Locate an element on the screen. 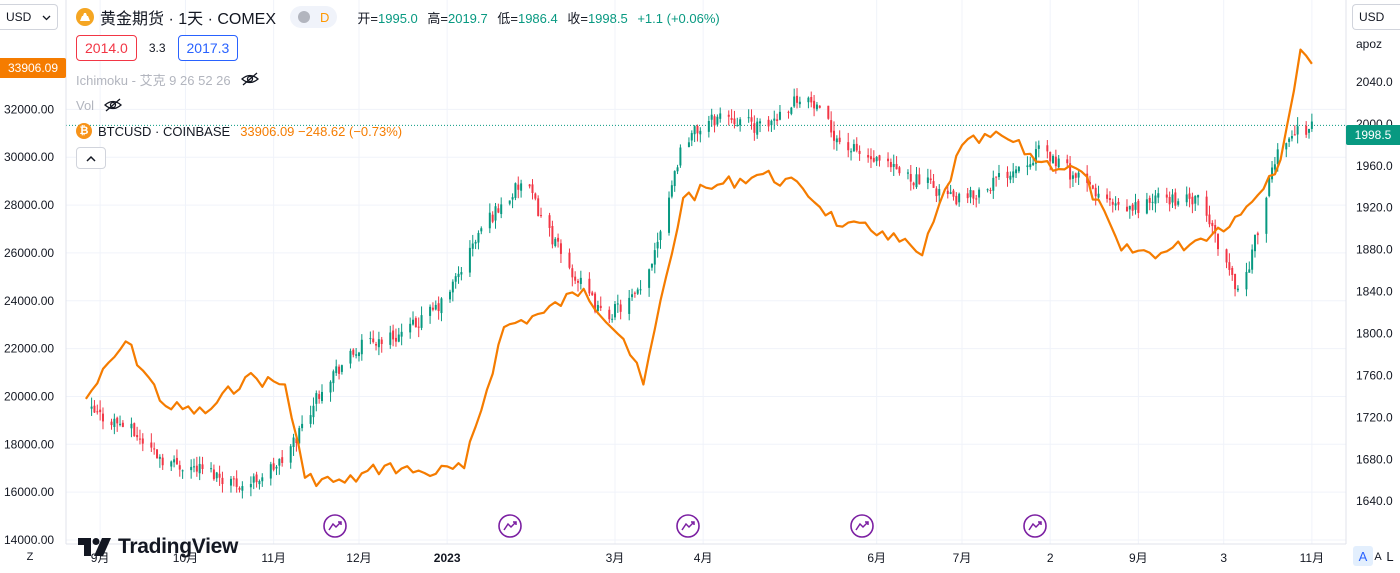  time-axis-label: 9月 is located at coordinates (1138, 558).